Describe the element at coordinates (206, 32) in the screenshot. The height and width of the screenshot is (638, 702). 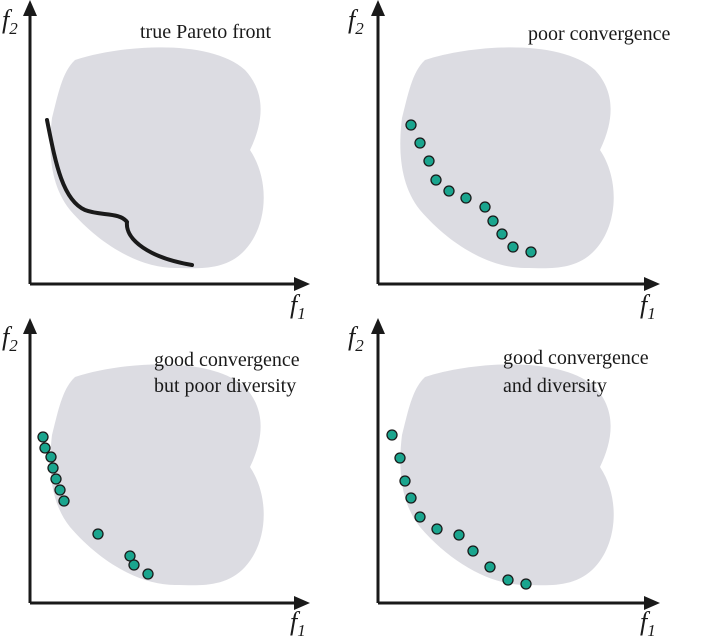
I see `panel-title: true Pareto front` at that location.